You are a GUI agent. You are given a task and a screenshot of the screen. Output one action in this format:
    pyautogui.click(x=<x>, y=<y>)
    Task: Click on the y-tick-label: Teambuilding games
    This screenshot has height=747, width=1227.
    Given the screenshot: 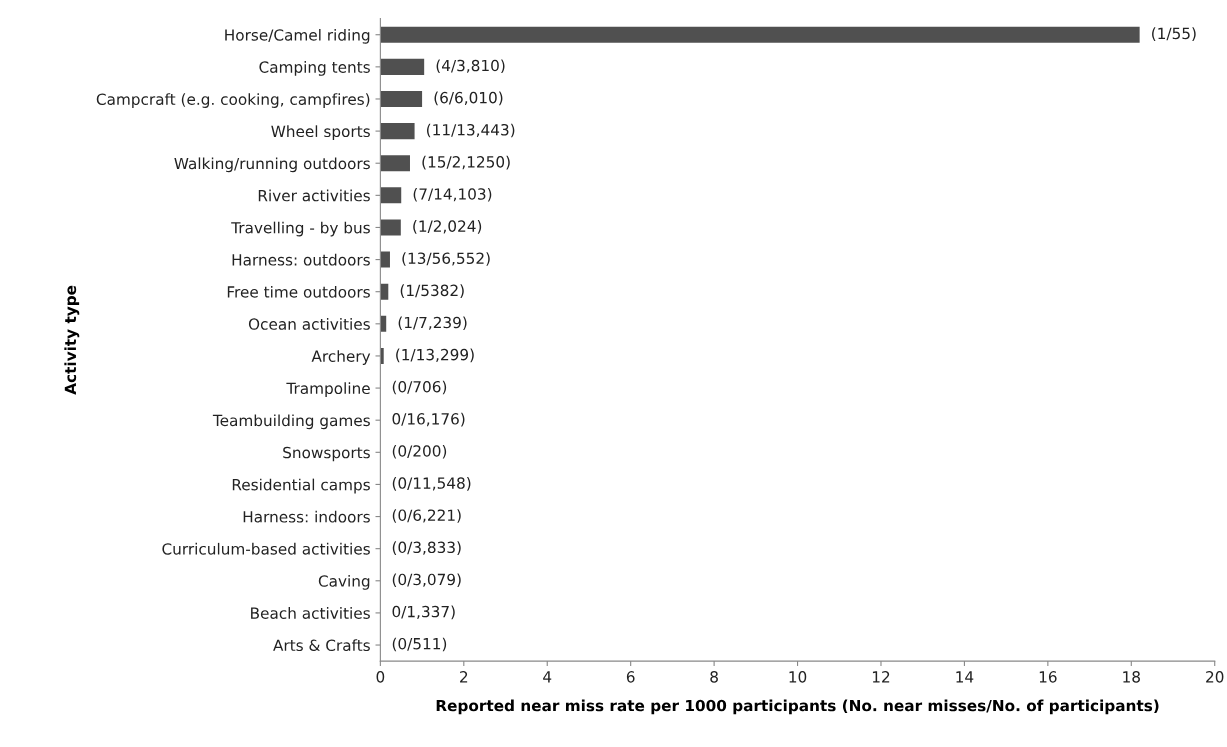 What is the action you would take?
    pyautogui.click(x=291, y=422)
    